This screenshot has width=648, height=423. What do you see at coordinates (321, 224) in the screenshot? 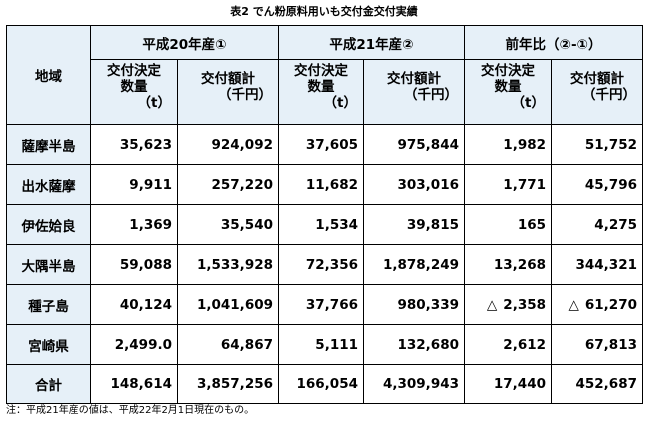
I see `qty-h21-cell: 1,534` at bounding box center [321, 224].